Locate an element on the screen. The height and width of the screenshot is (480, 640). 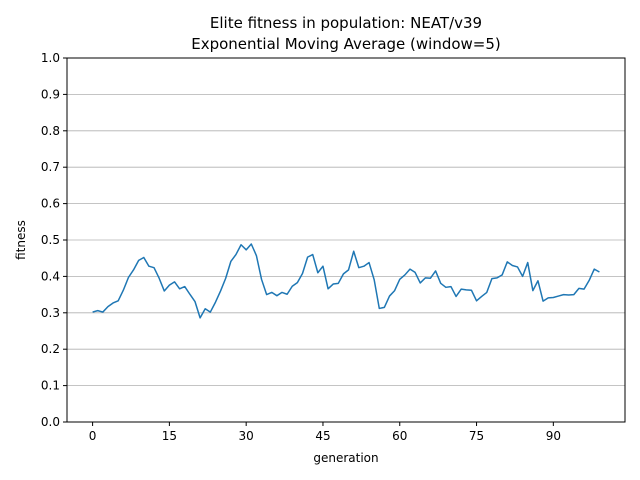
y-tick-label: 0.4 is located at coordinates (50, 276).